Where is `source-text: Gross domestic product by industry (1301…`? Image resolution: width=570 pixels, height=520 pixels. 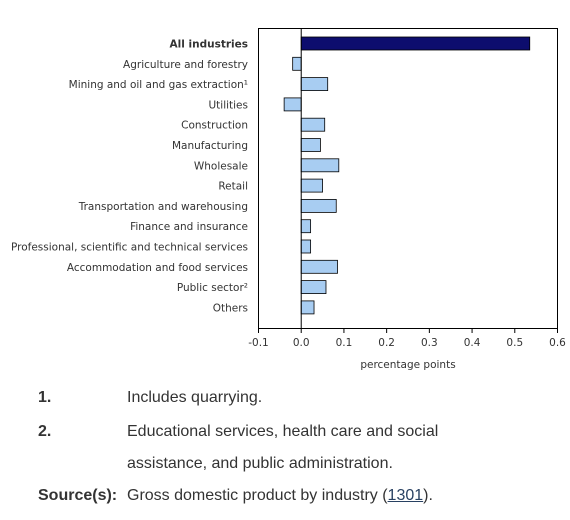
source-text: Gross domestic product by industry (1301… is located at coordinates (280, 496).